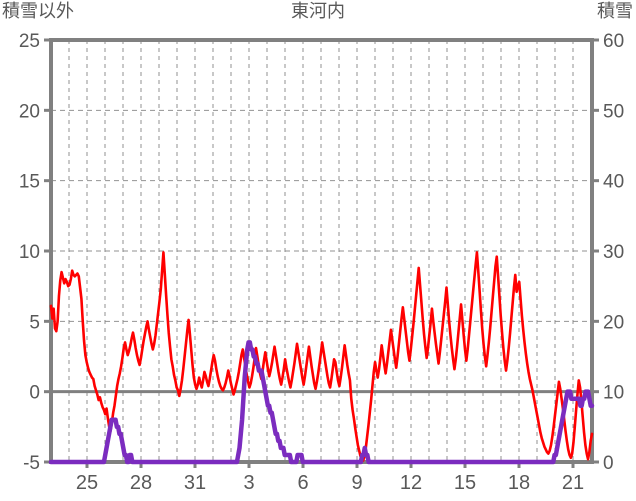 This screenshot has width=636, height=501. What do you see at coordinates (141, 483) in the screenshot?
I see `svg-text: 28` at bounding box center [141, 483].